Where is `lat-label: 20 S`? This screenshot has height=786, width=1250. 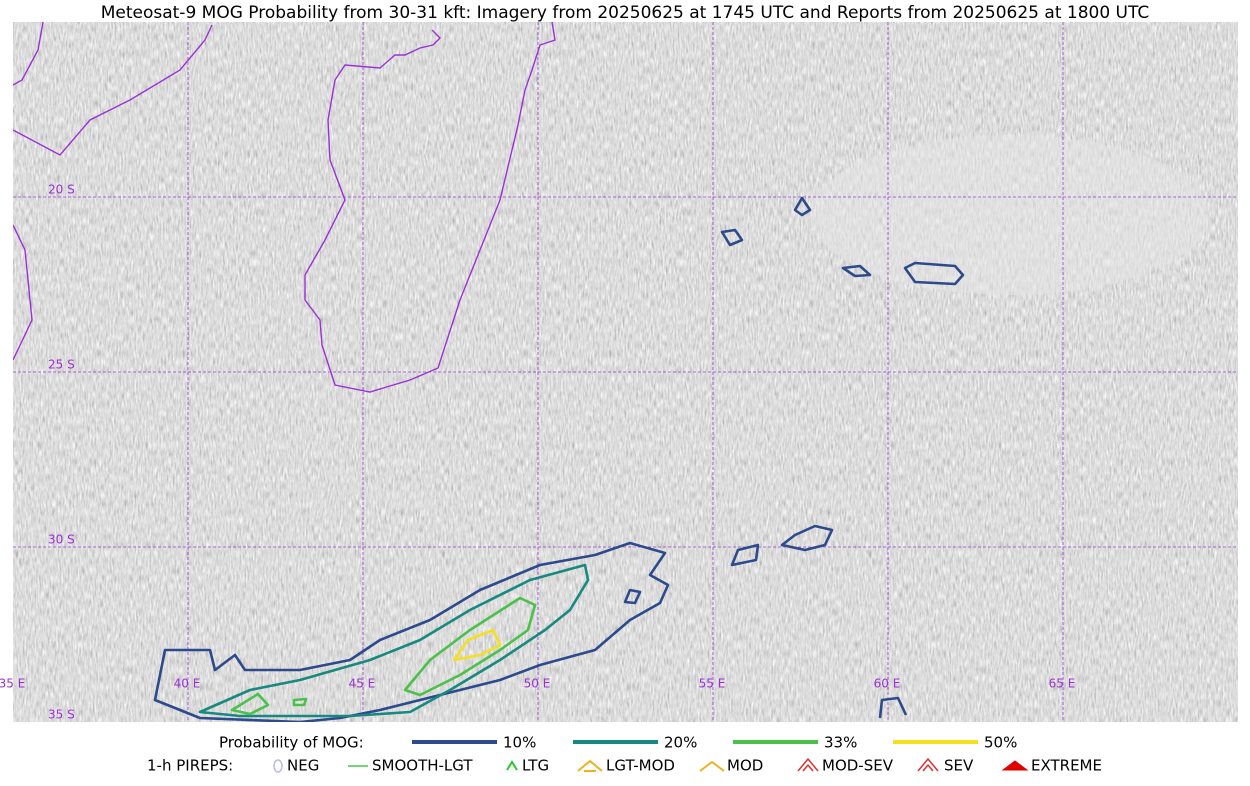
lat-label: 20 S is located at coordinates (61, 190).